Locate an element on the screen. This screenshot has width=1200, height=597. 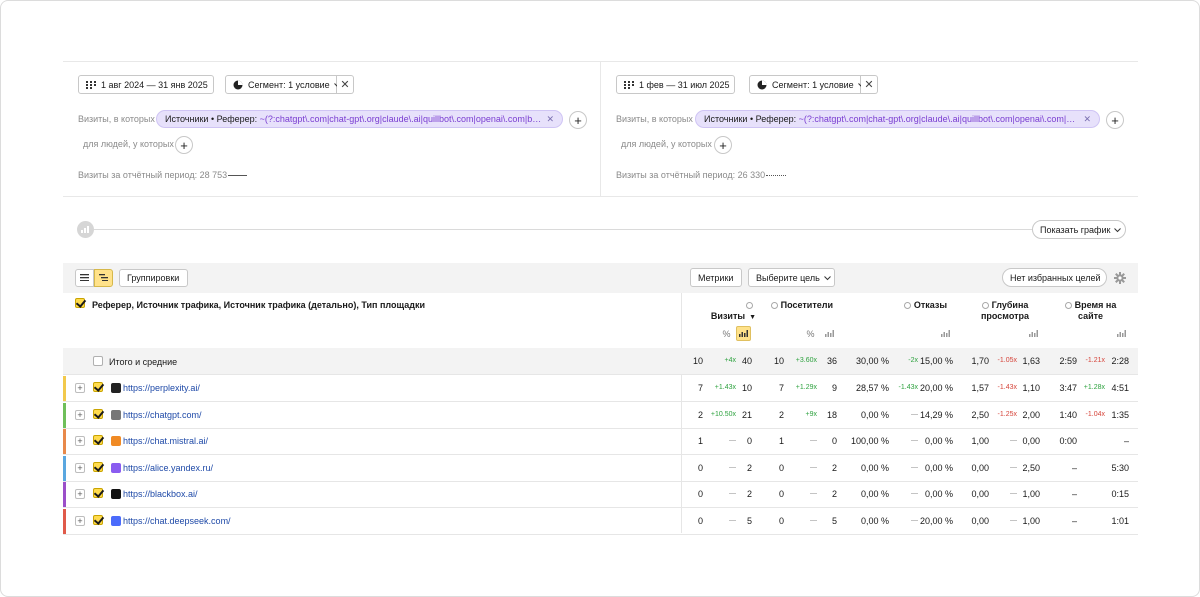
segment-left-button: Сегмент: 1 условие is located at coordinates (283, 84).